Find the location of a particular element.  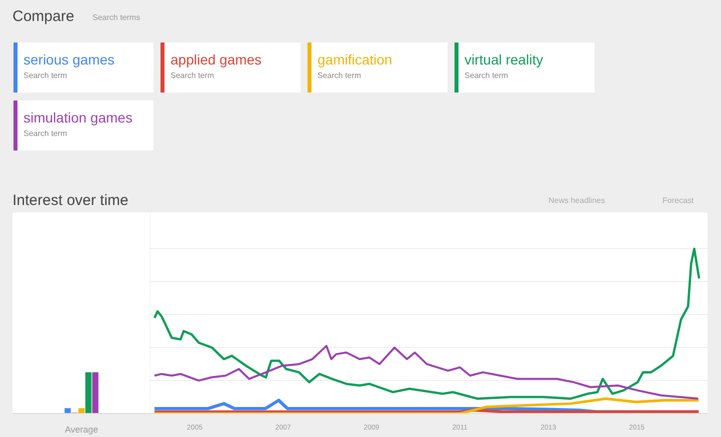

text: Forecast is located at coordinates (678, 200).